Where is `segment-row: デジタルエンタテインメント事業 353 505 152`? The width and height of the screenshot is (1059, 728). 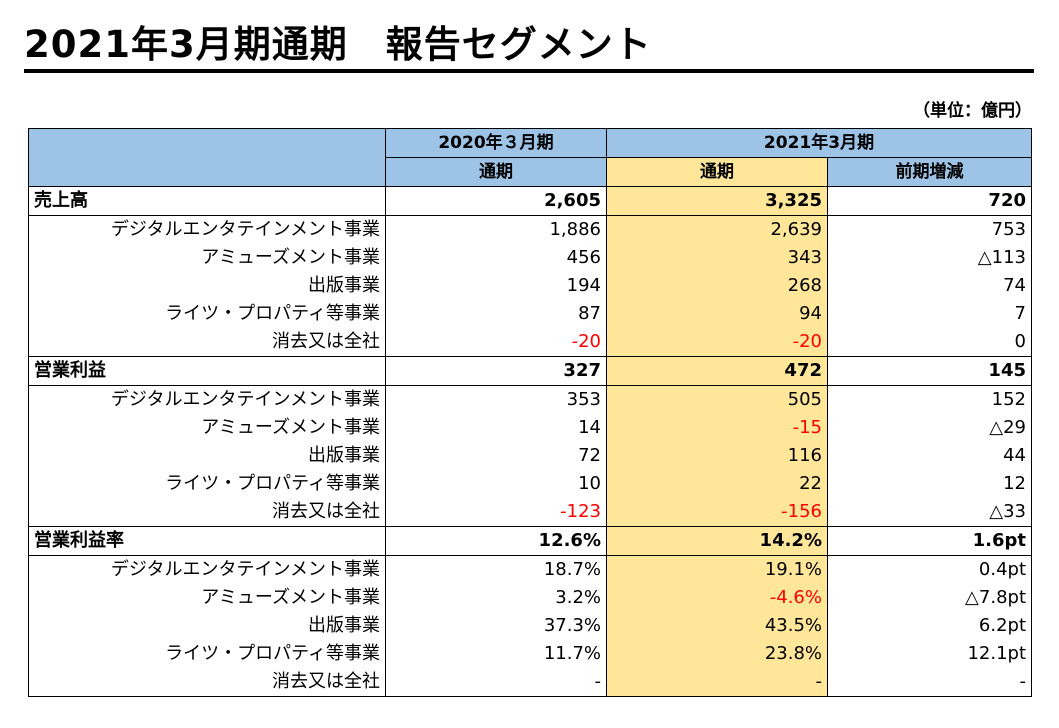 segment-row: デジタルエンタテインメント事業 353 505 152 is located at coordinates (530, 399).